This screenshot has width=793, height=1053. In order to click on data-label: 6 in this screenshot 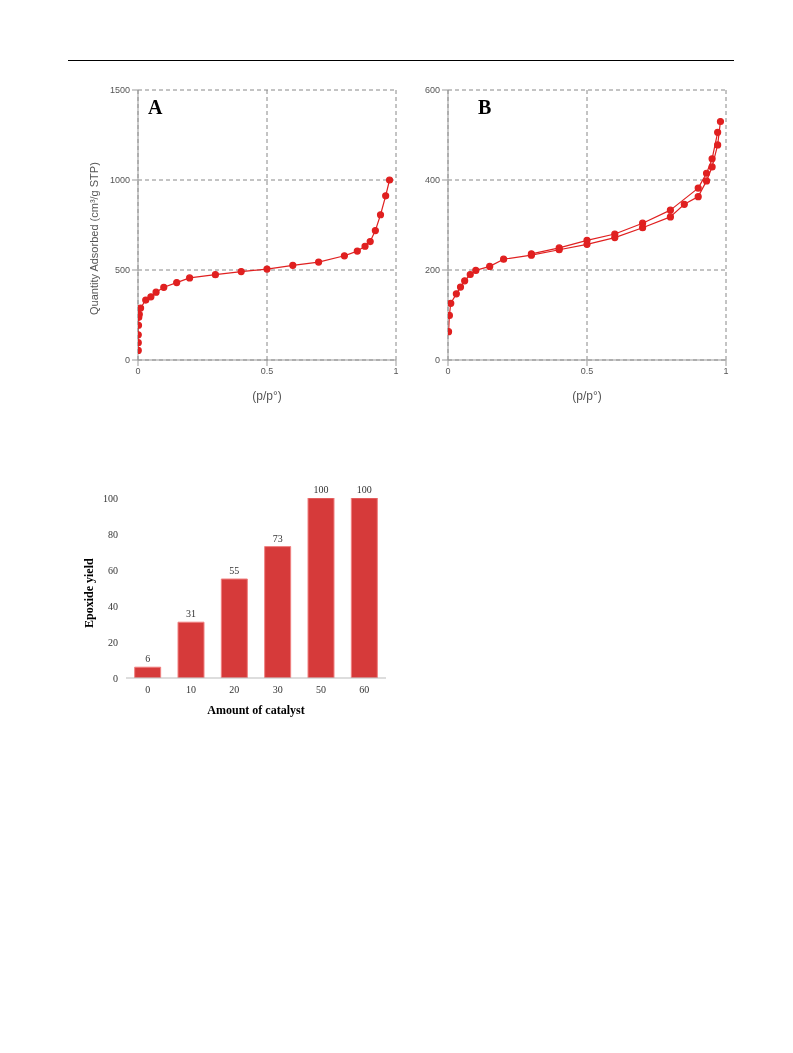, I will do `click(148, 659)`.